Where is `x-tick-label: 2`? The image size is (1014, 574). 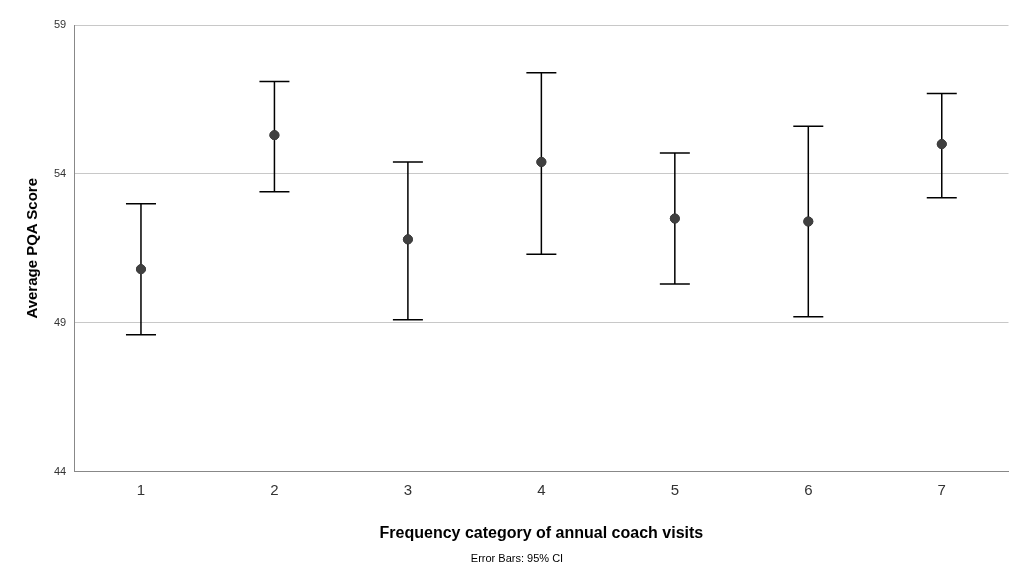 x-tick-label: 2 is located at coordinates (274, 489).